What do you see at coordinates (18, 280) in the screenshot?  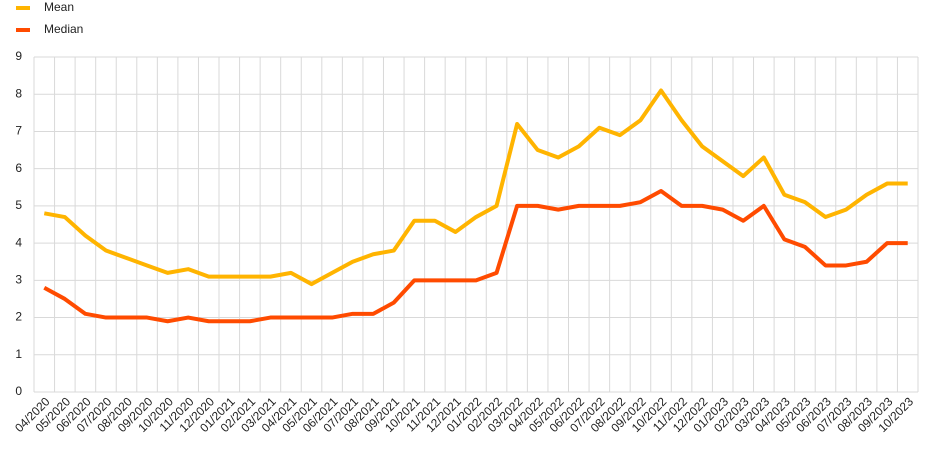 I see `y-tick-label: 3` at bounding box center [18, 280].